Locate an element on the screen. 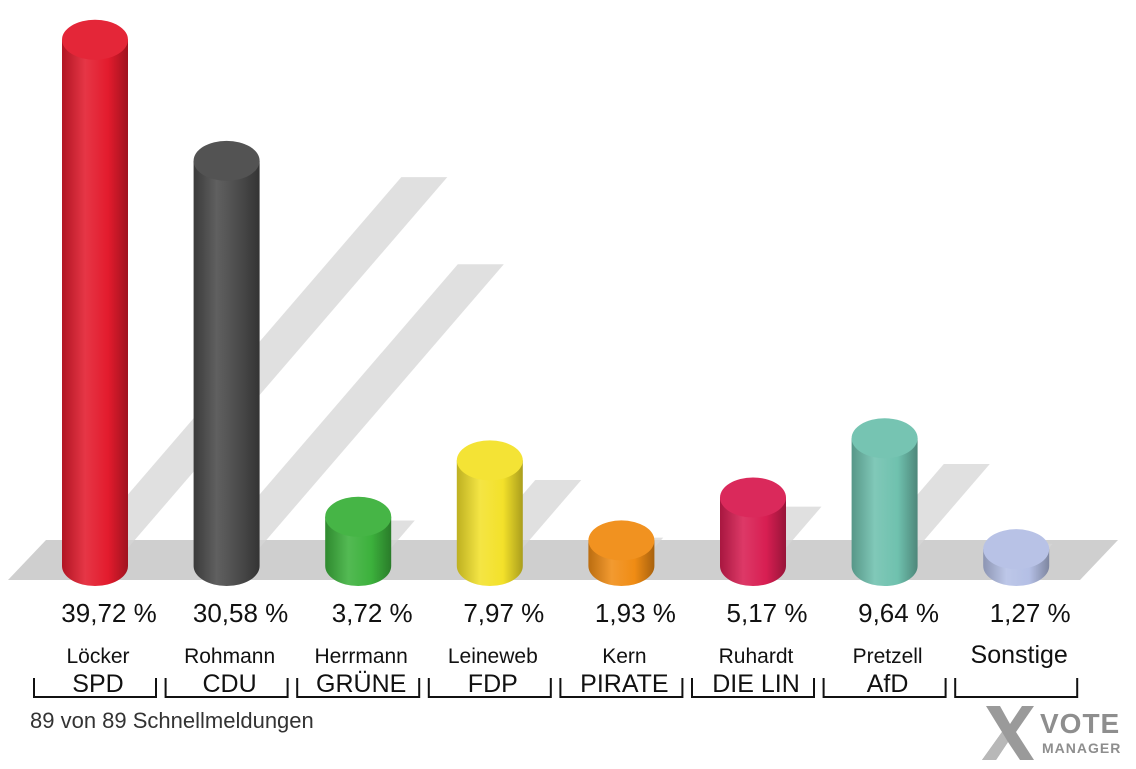  bar-grüne is located at coordinates (358, 541).